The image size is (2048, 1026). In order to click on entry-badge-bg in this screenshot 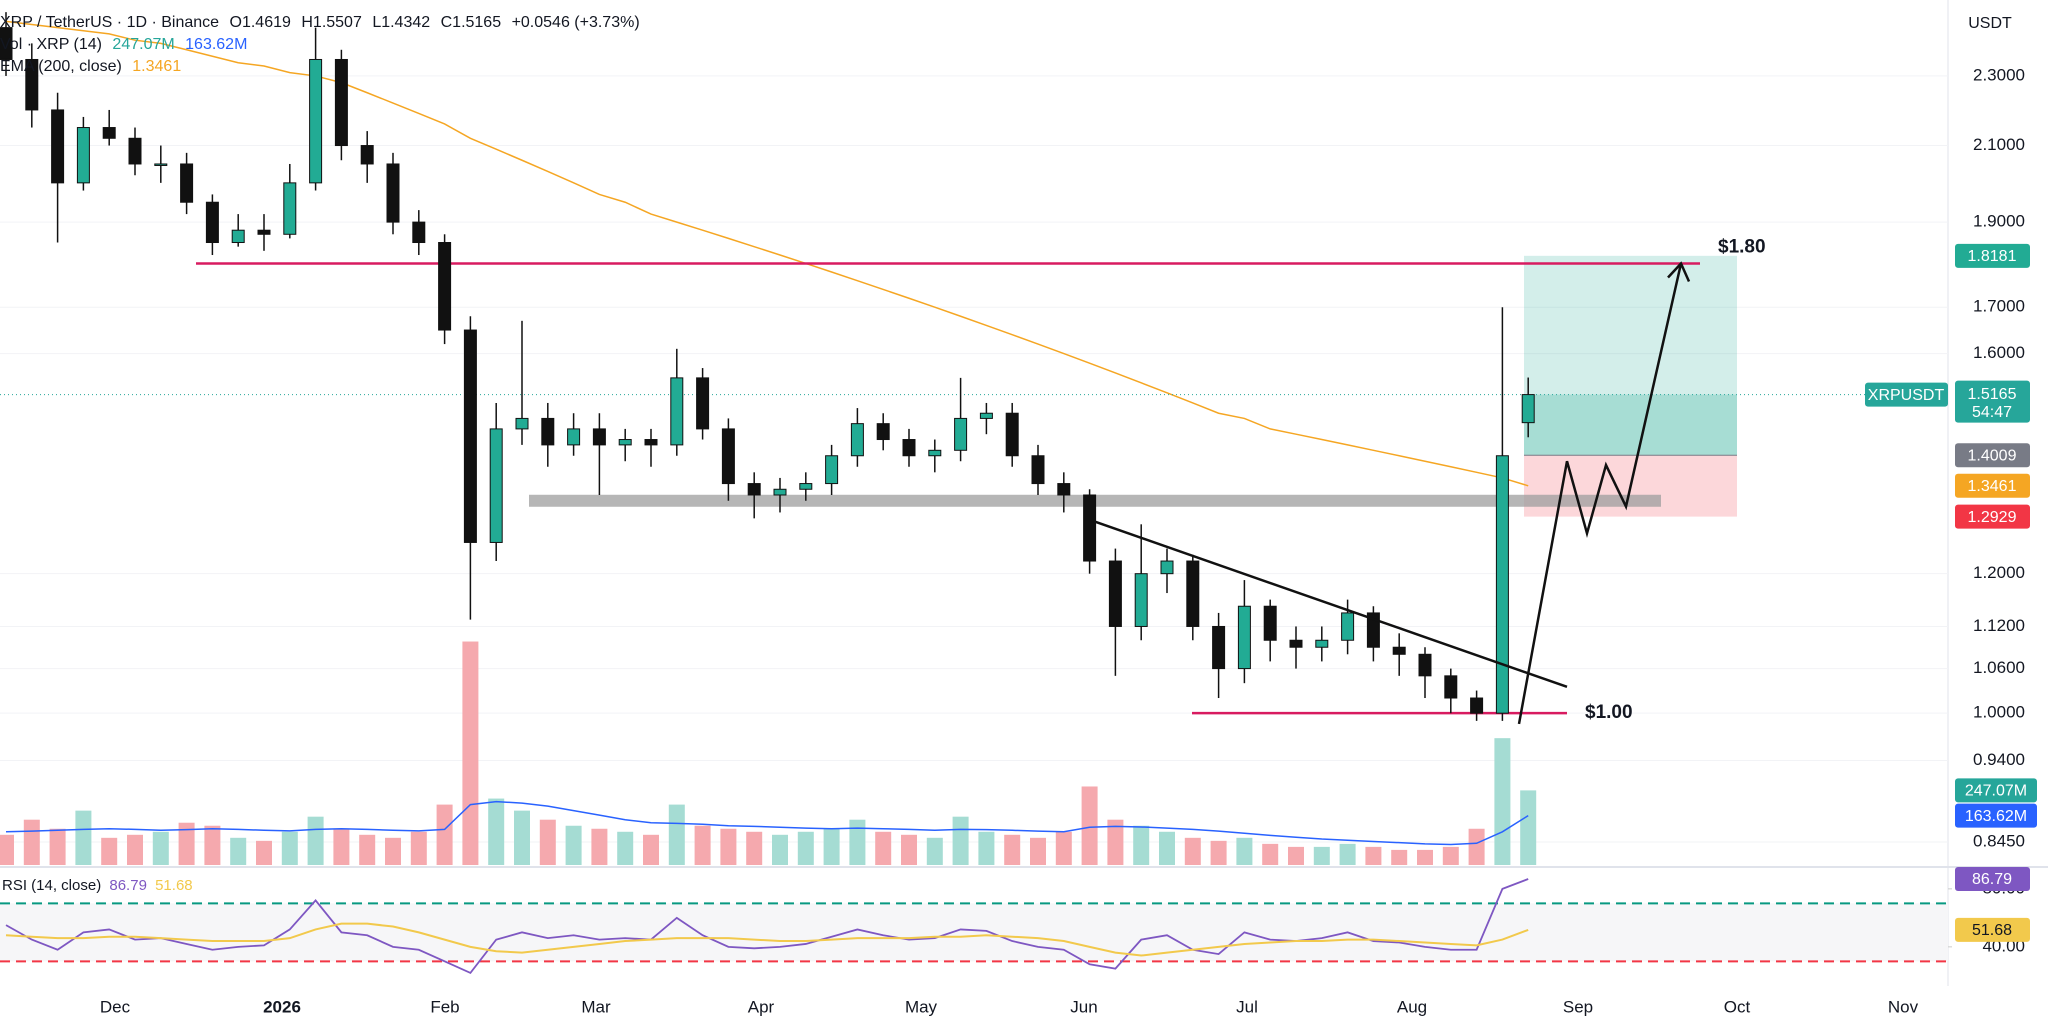, I will do `click(1992, 455)`.